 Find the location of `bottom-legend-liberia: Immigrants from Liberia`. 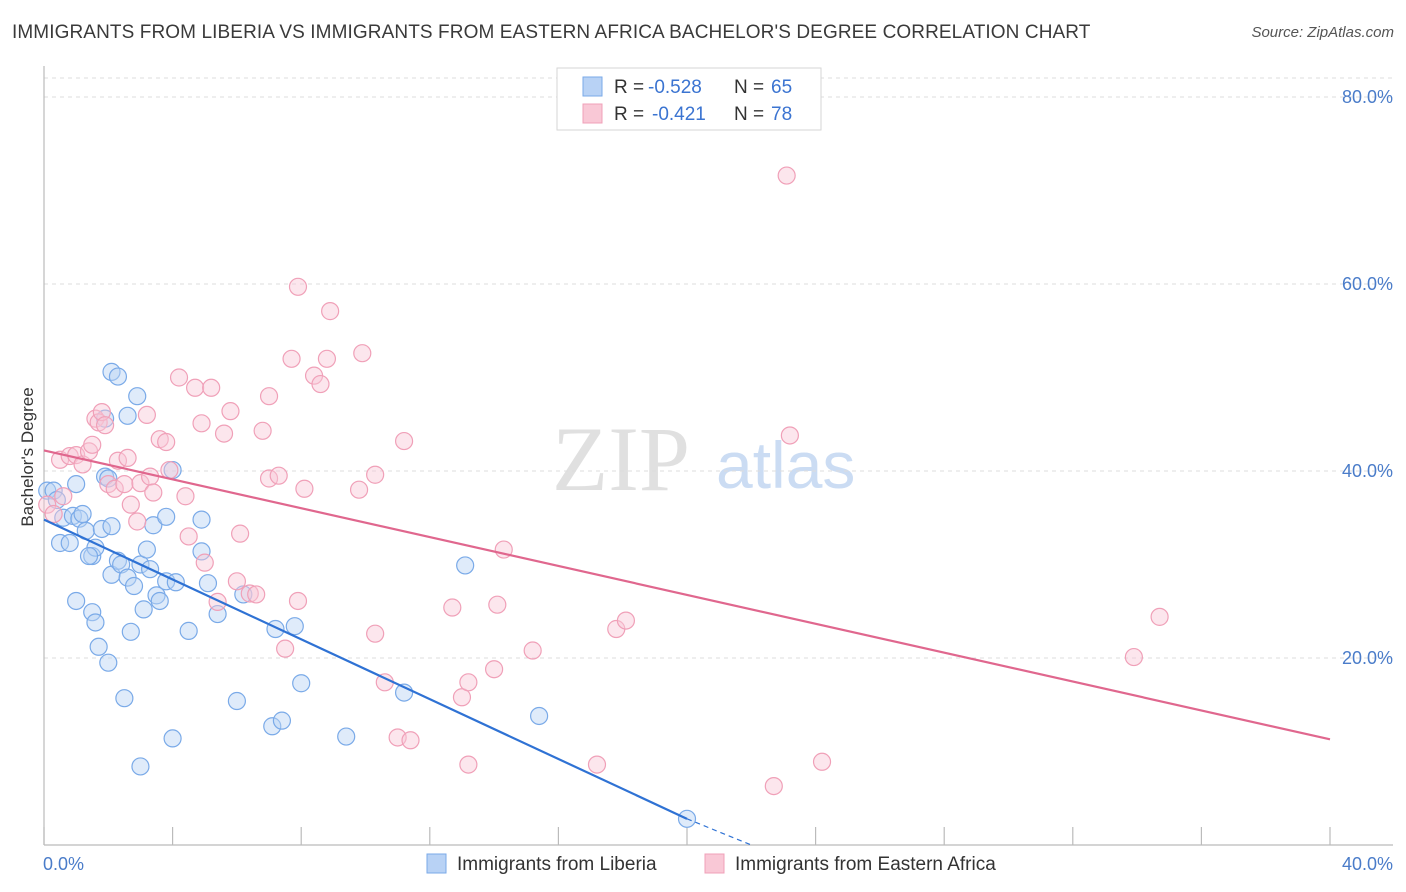

bottom-legend-liberia: Immigrants from Liberia is located at coordinates (557, 864).